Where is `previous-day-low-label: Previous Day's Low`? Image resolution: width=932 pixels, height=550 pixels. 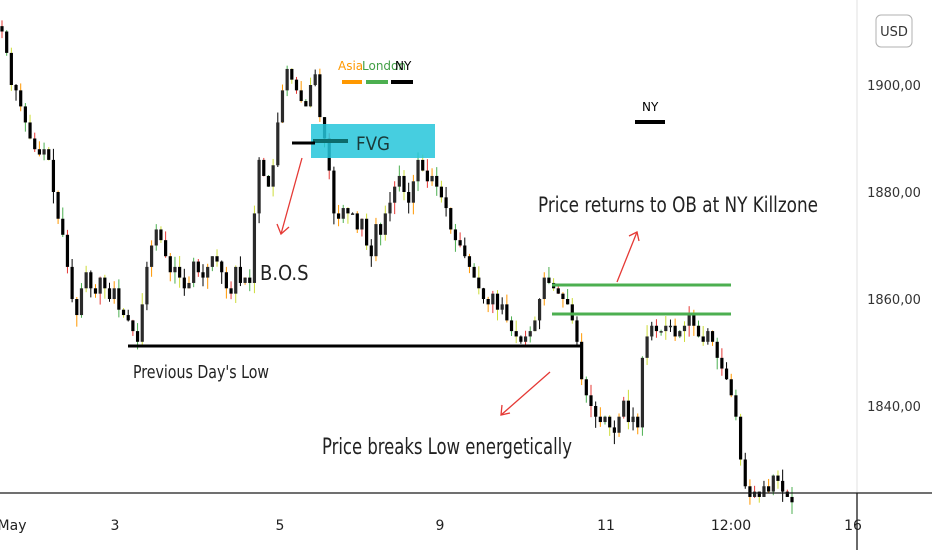 previous-day-low-label: Previous Day's Low is located at coordinates (201, 372).